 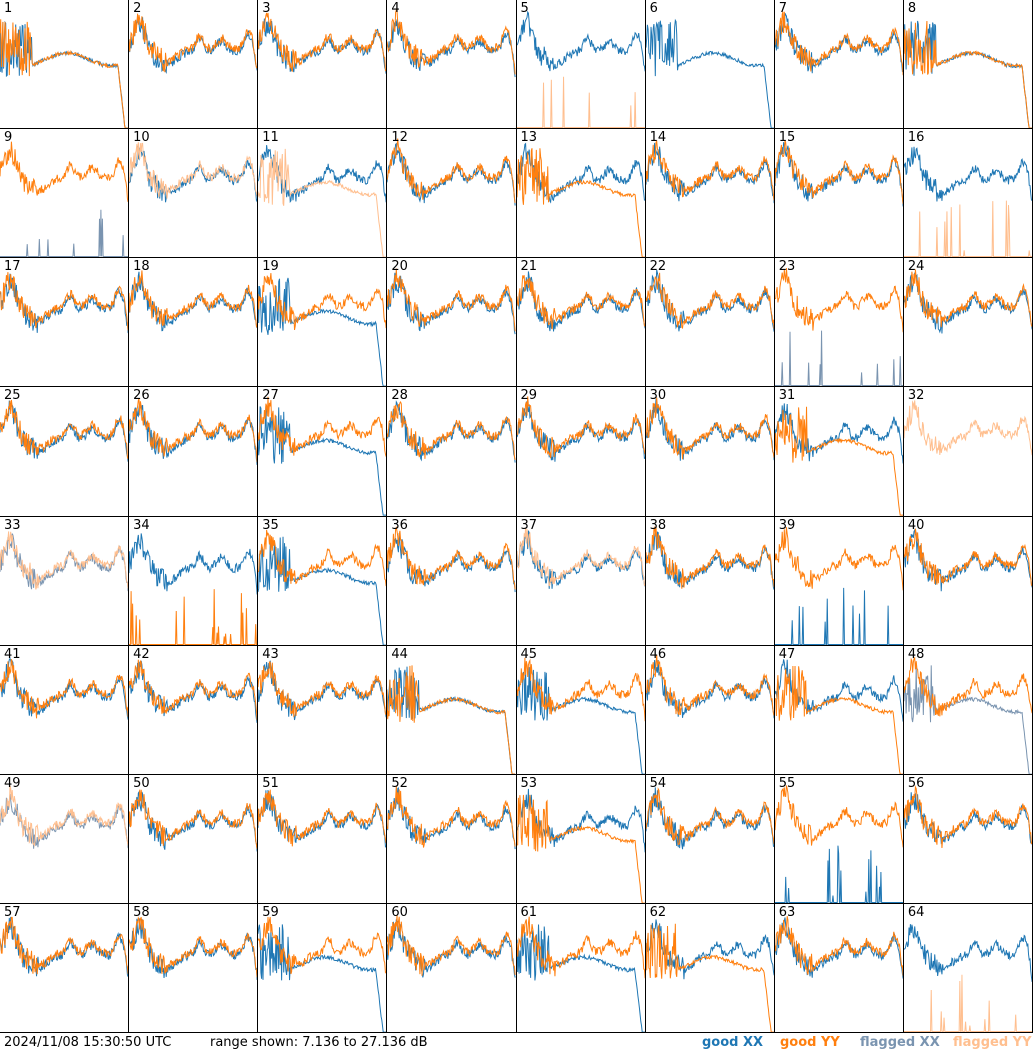 I want to click on panel-59: 59, so click(x=323, y=968).